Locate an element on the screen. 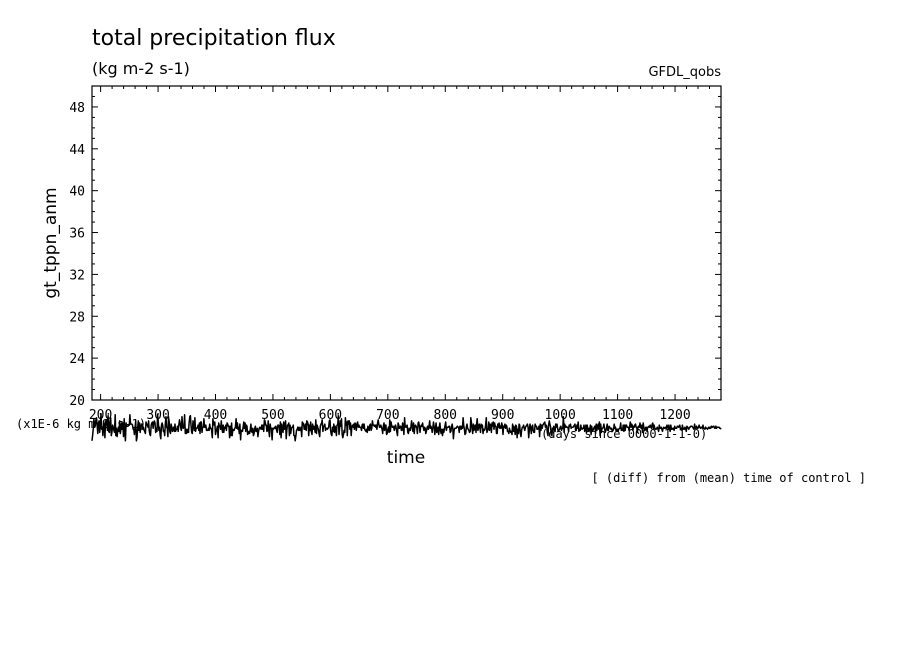 The height and width of the screenshot is (654, 904). x-tick-label: 1000 is located at coordinates (560, 415).